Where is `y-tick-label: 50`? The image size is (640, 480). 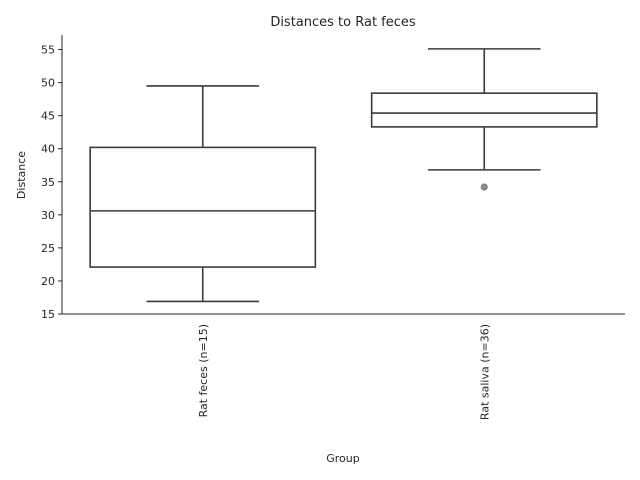
y-tick-label: 50 is located at coordinates (48, 83).